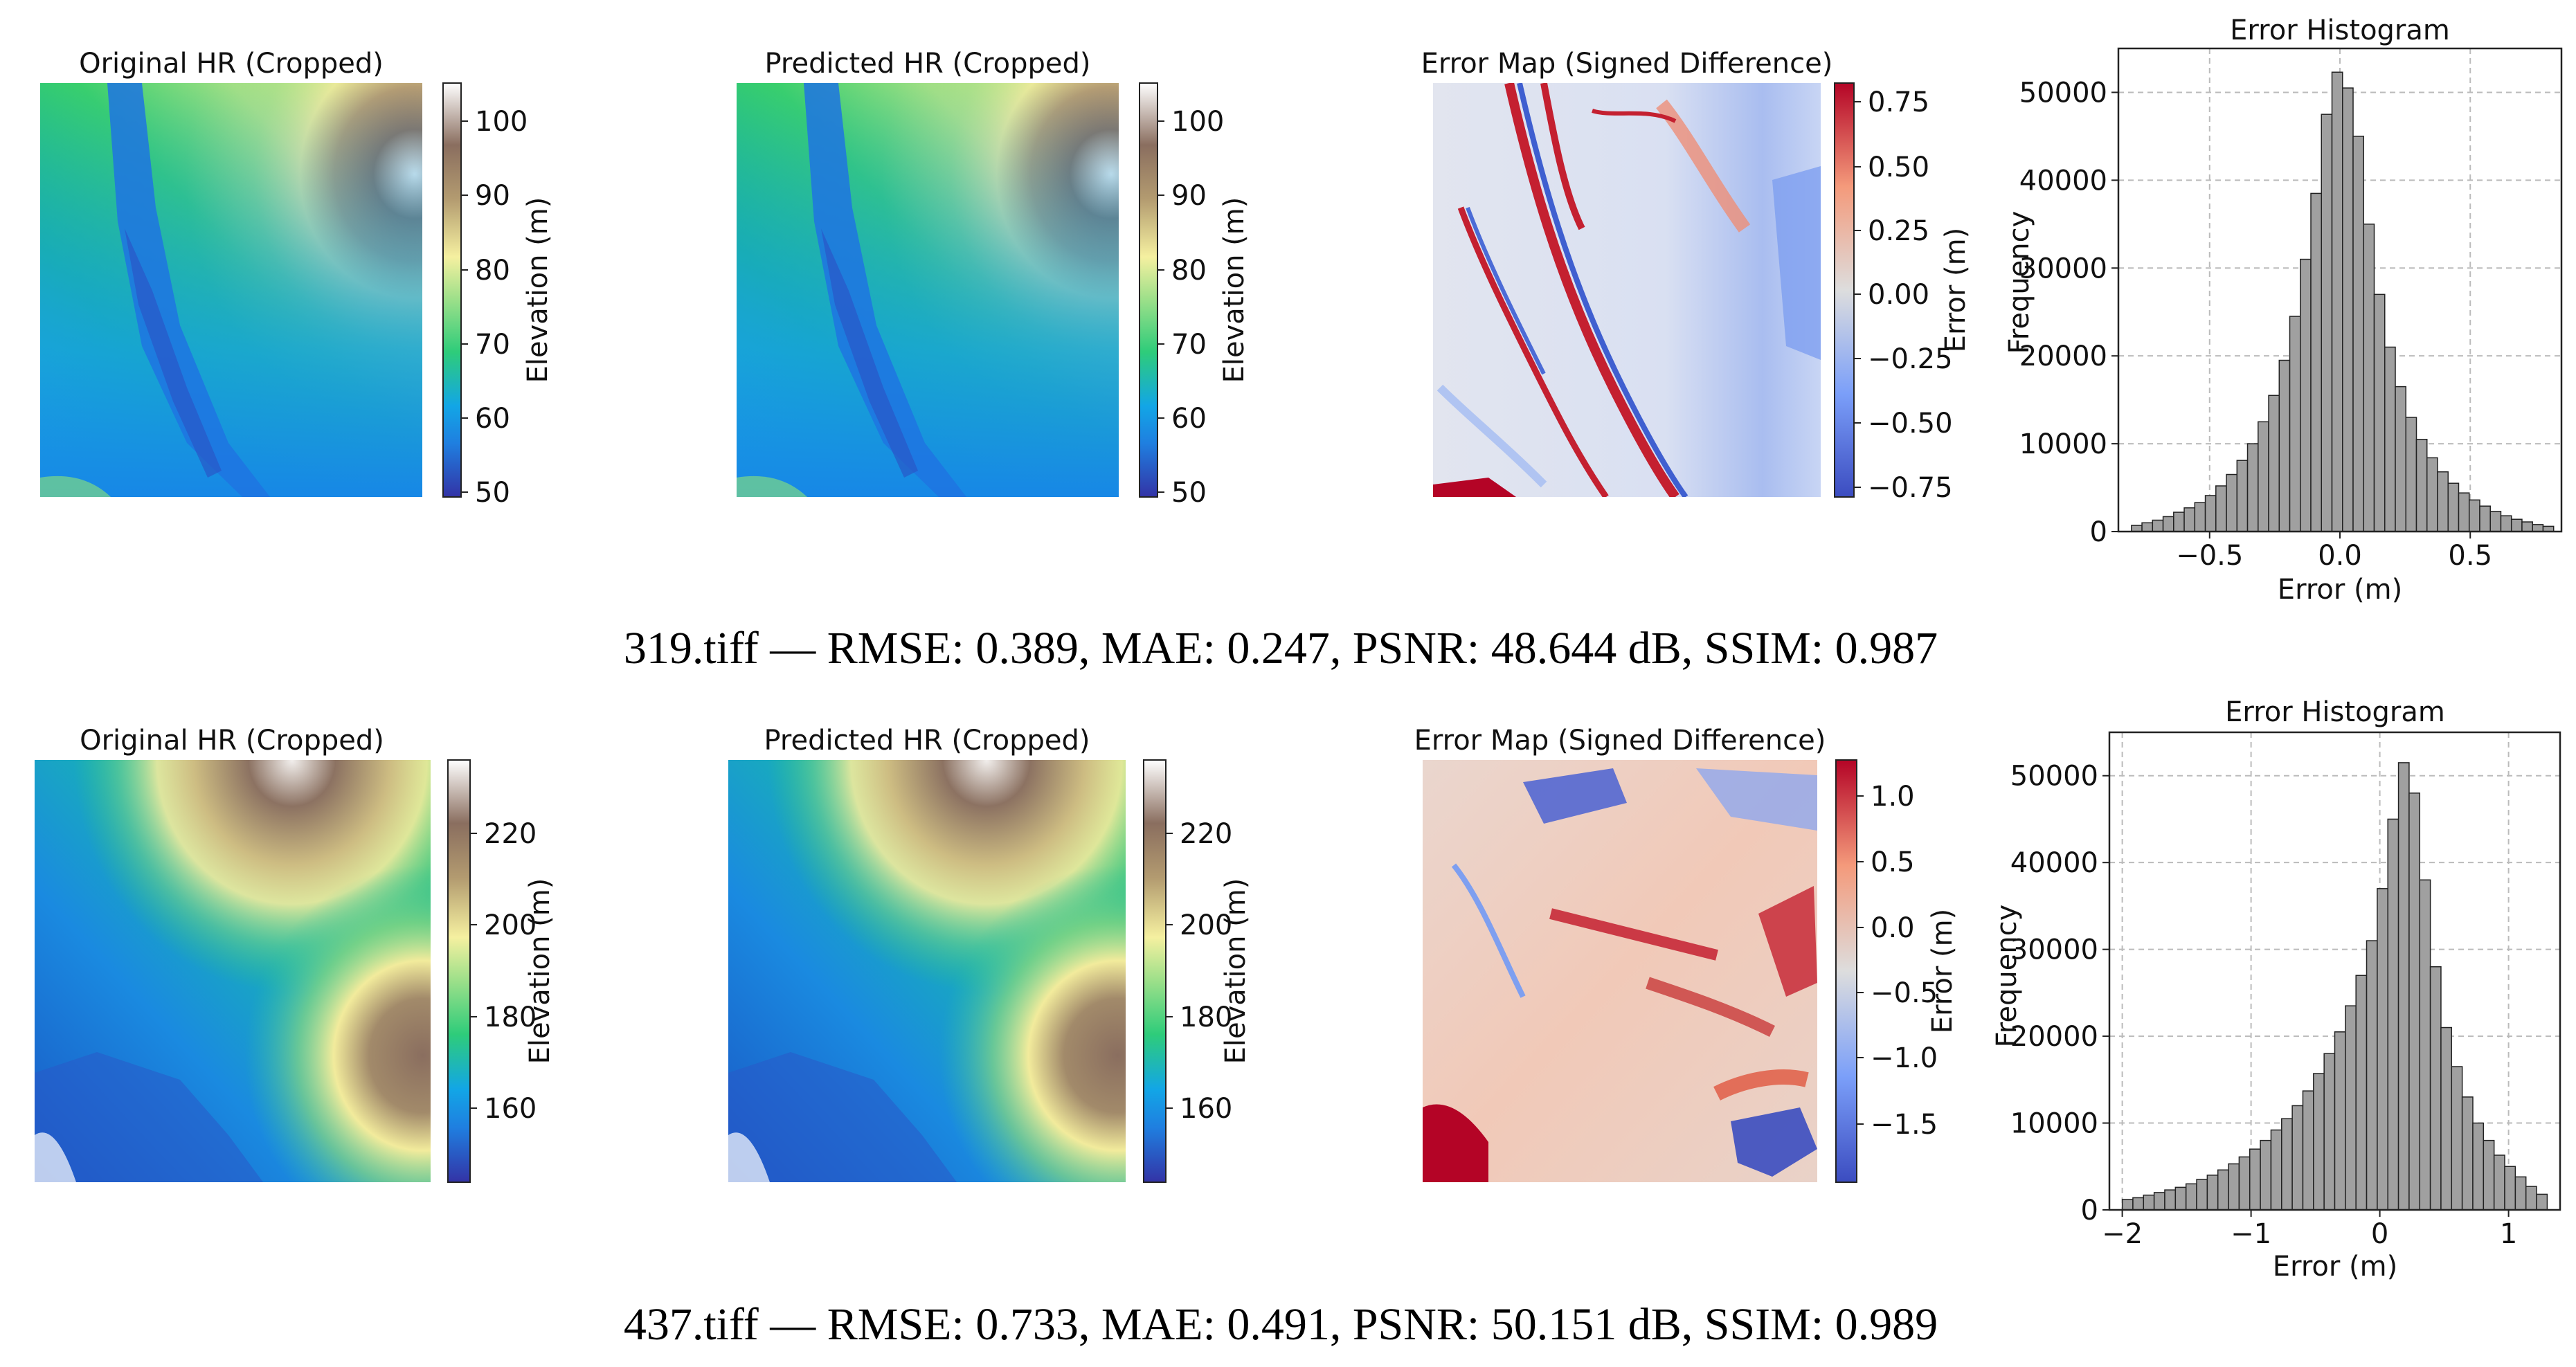  Describe the element at coordinates (1896, 971) in the screenshot. I see `error-colorbar-2: 1.0 0.5 0.0 −0.5 −1.0 −1.5 Error (m)` at that location.